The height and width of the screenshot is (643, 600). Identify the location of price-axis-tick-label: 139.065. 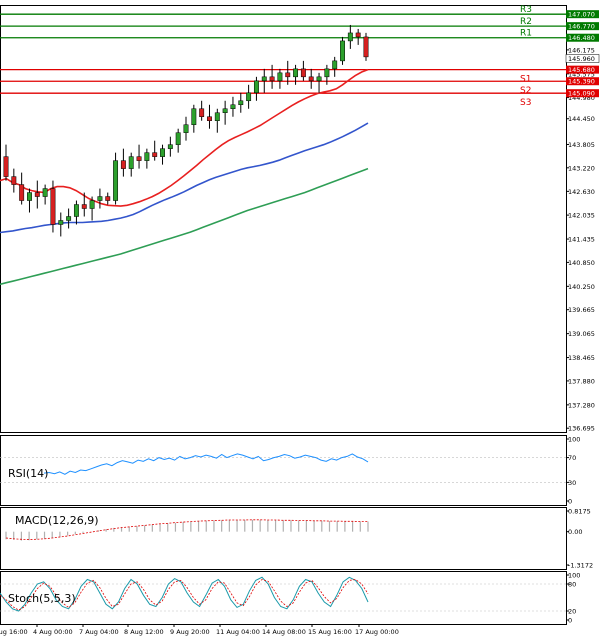
(581, 334).